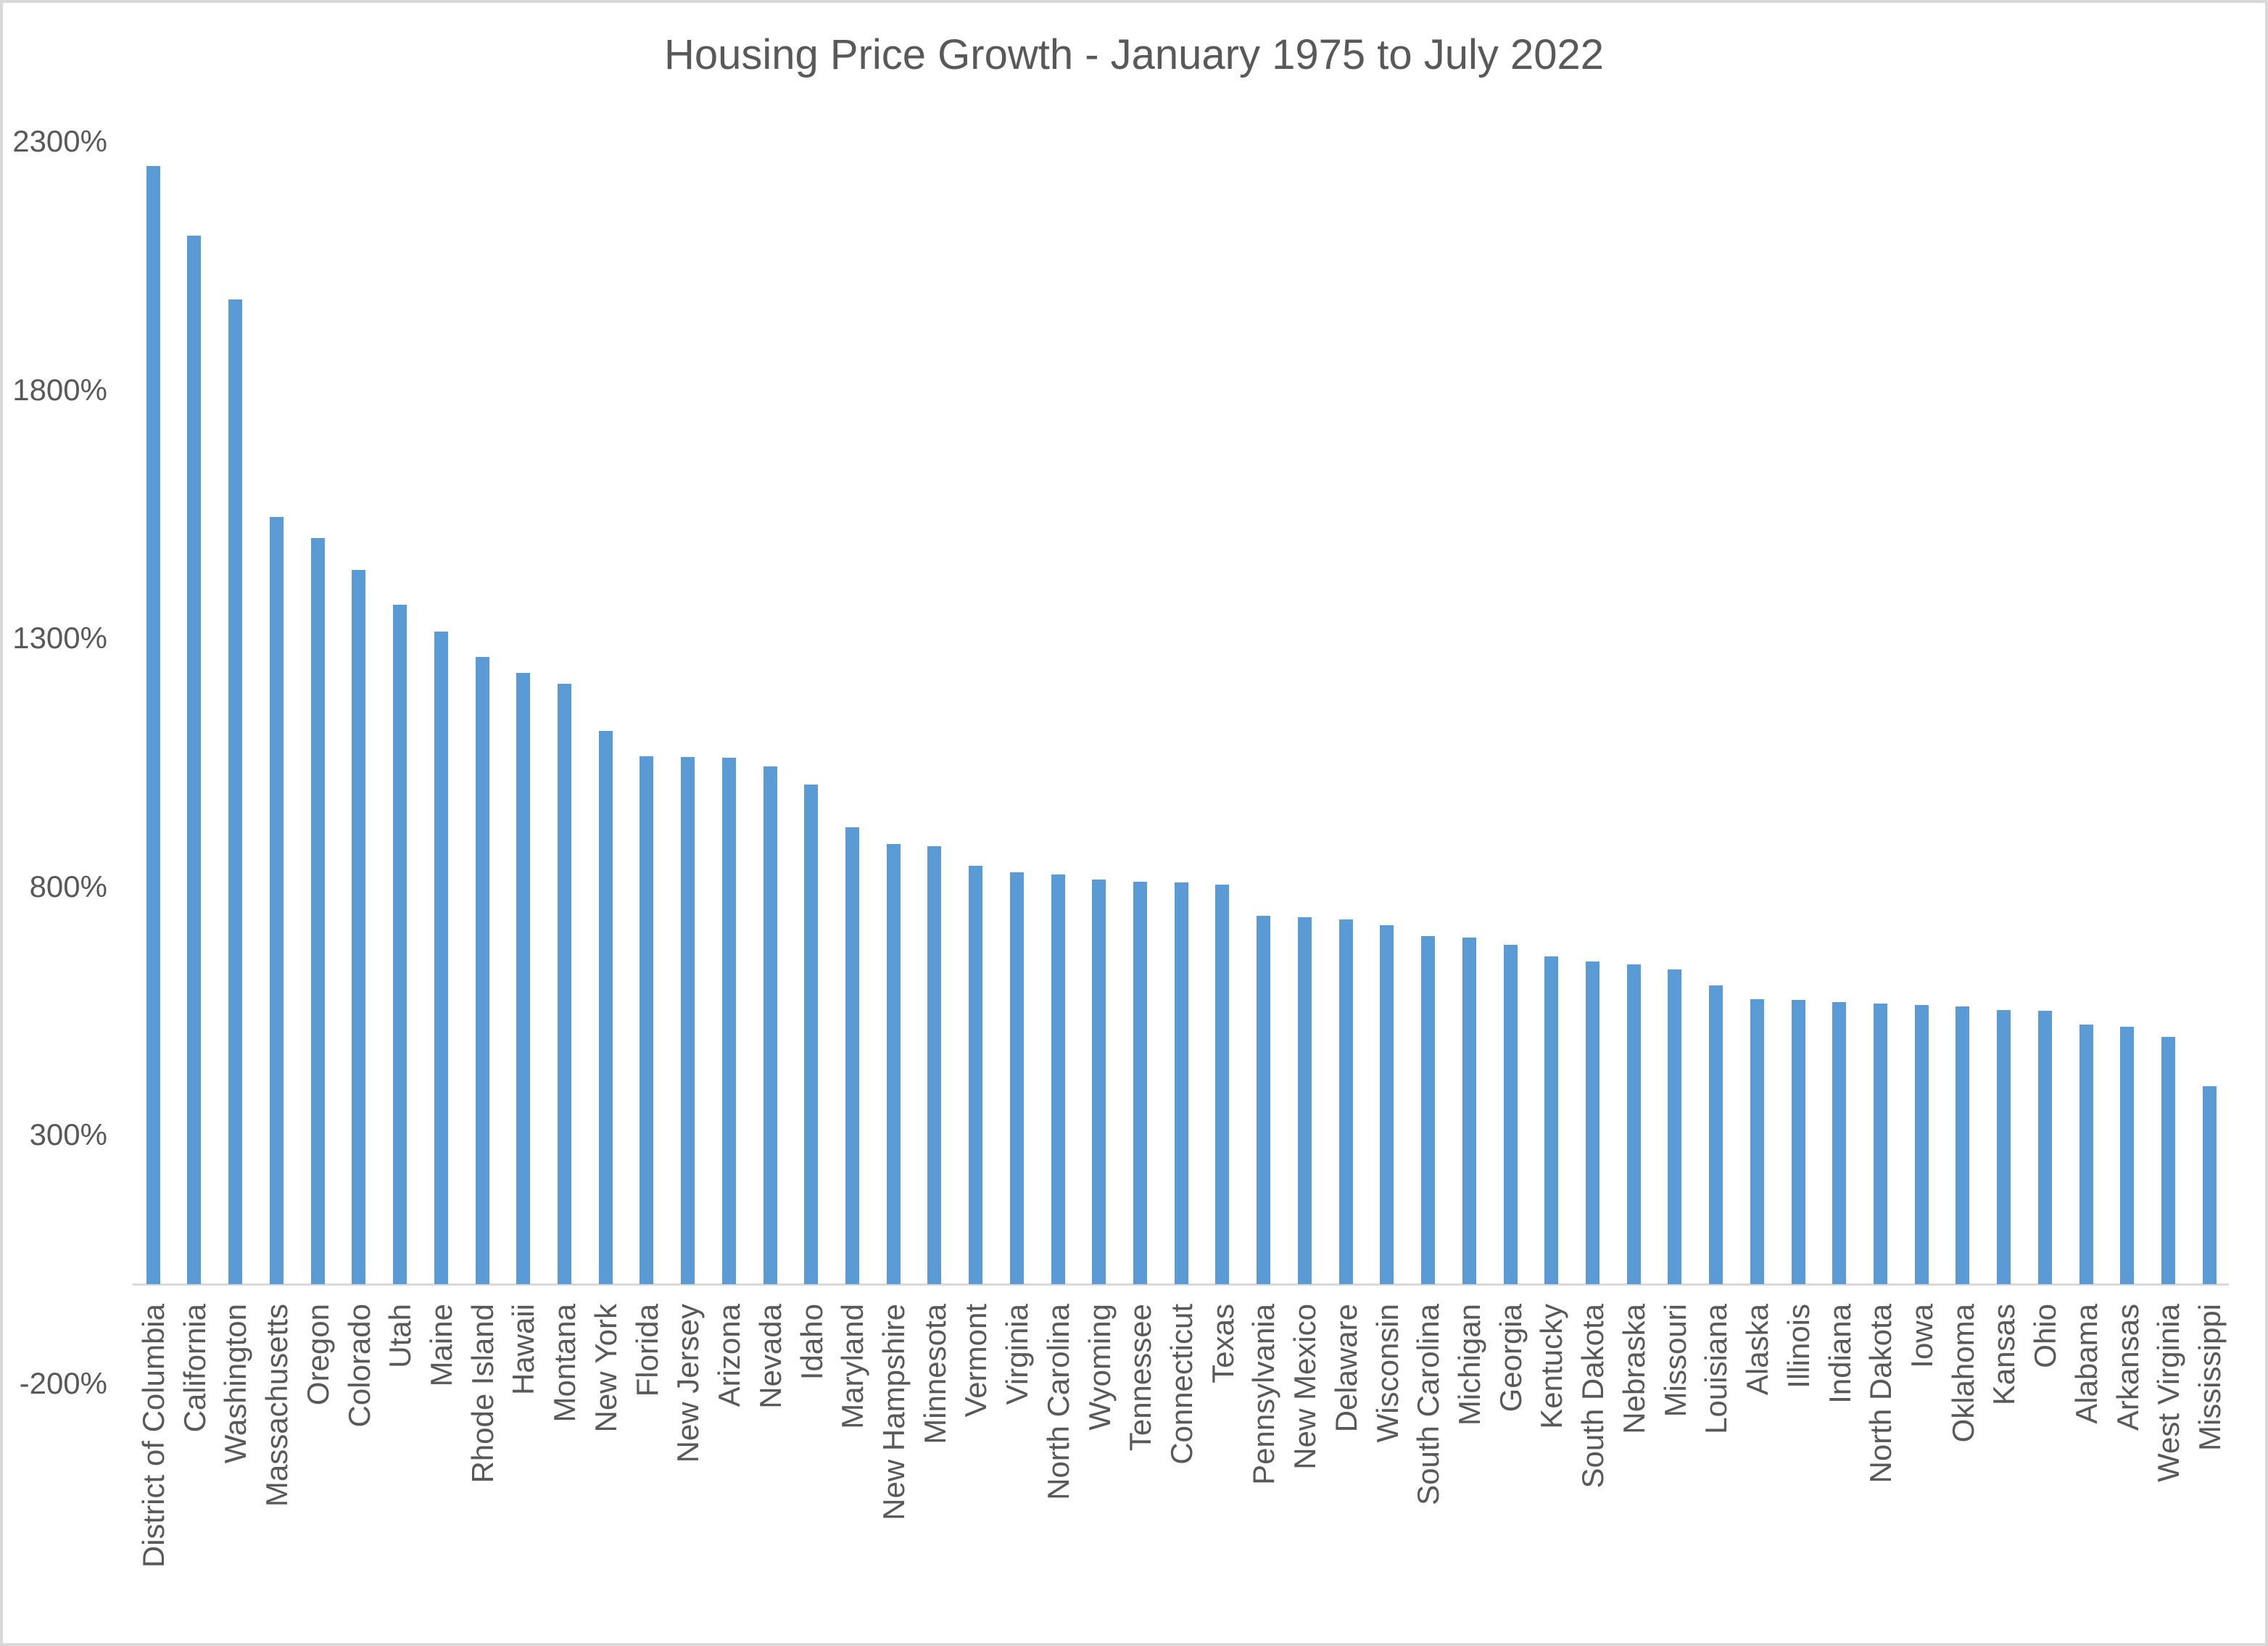 The height and width of the screenshot is (1646, 2268). Describe the element at coordinates (1634, 1124) in the screenshot. I see `bar-nebraska` at that location.